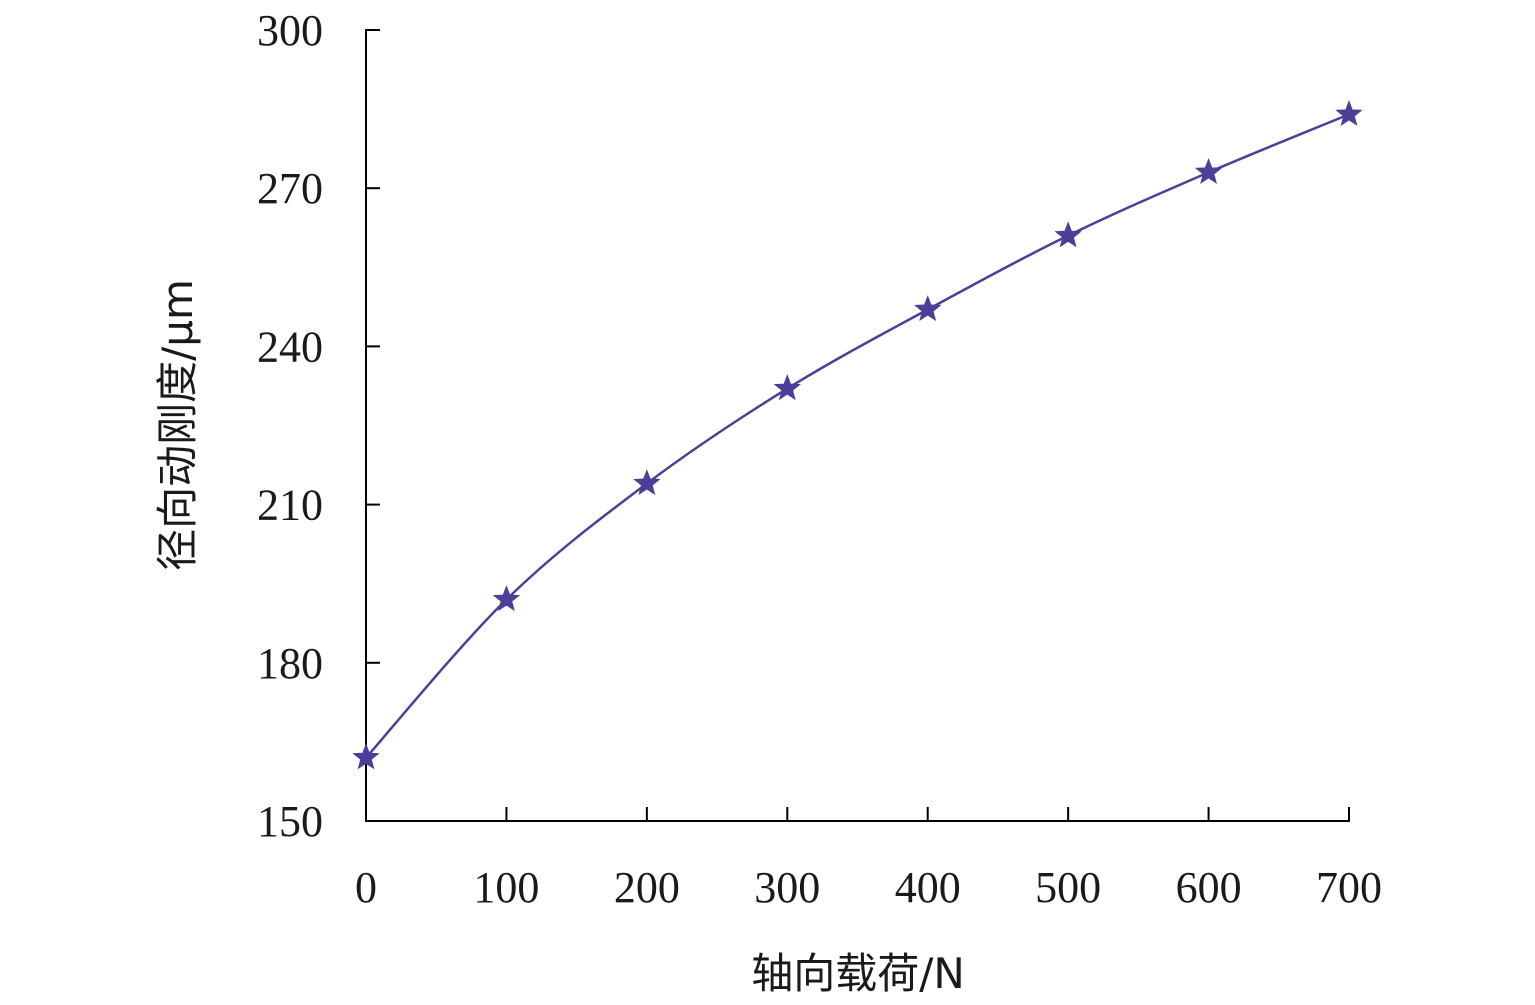 The height and width of the screenshot is (1005, 1535). Describe the element at coordinates (1068, 887) in the screenshot. I see `x-tick-label: 500` at that location.